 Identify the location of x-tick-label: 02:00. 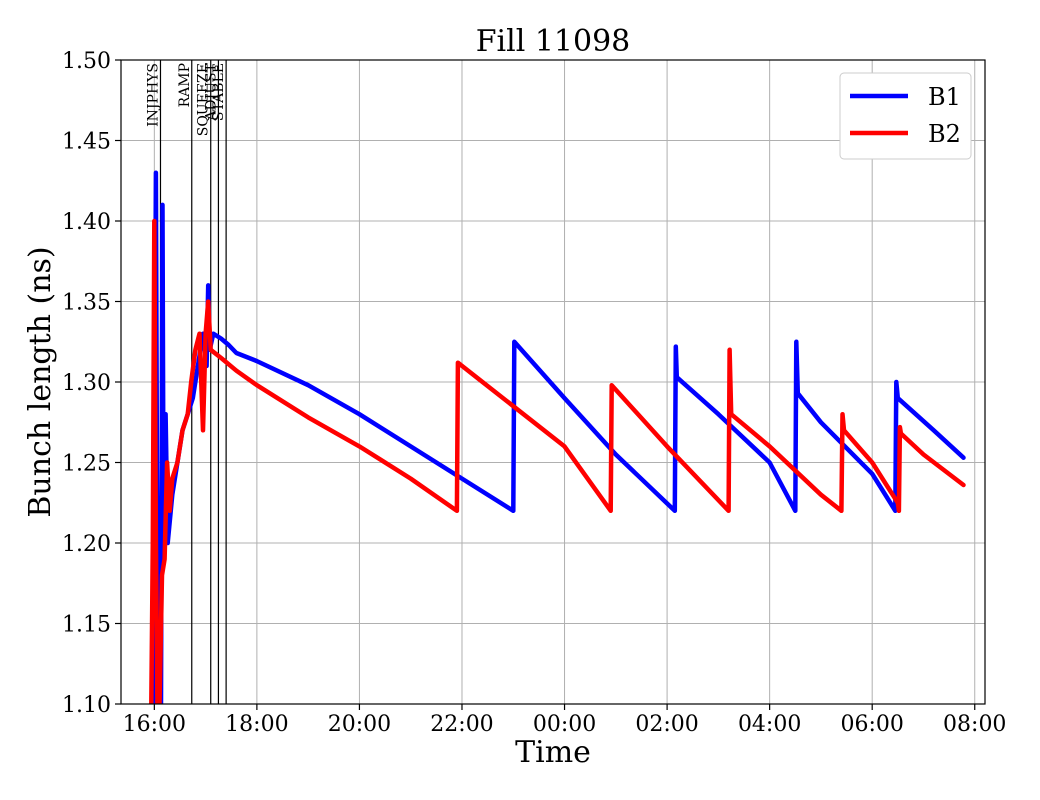
(666, 724).